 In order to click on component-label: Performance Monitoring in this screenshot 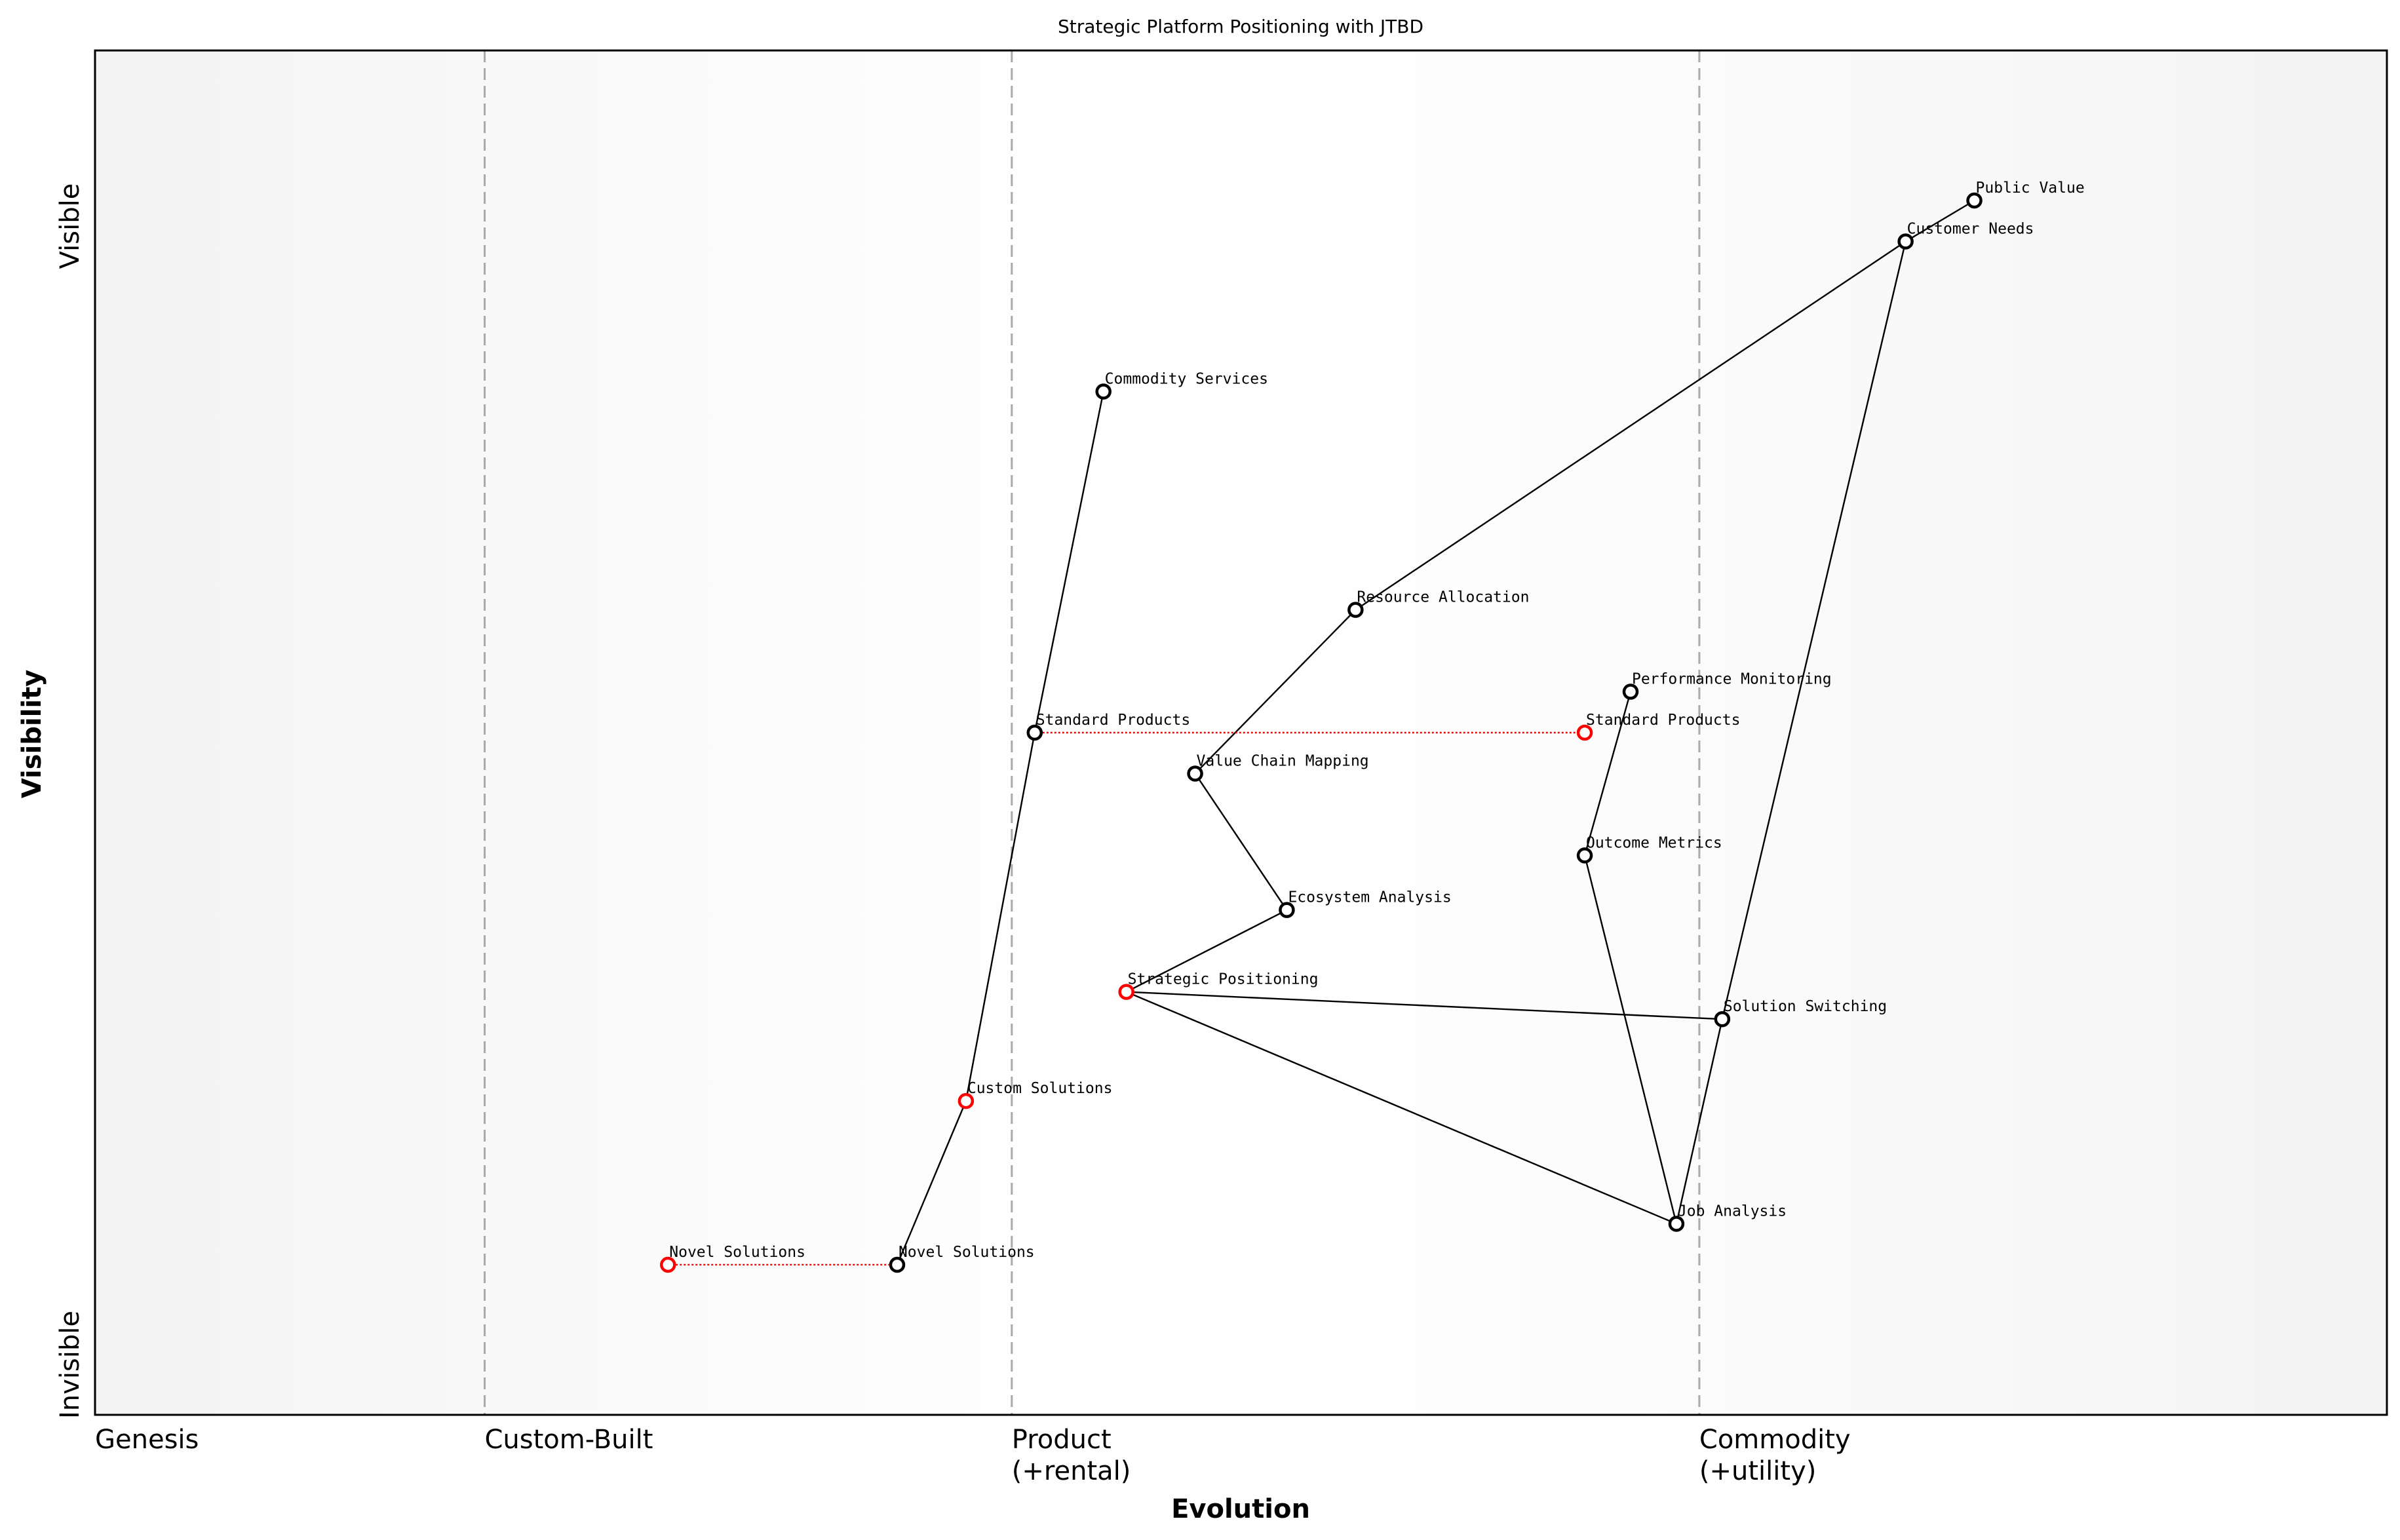, I will do `click(1732, 679)`.